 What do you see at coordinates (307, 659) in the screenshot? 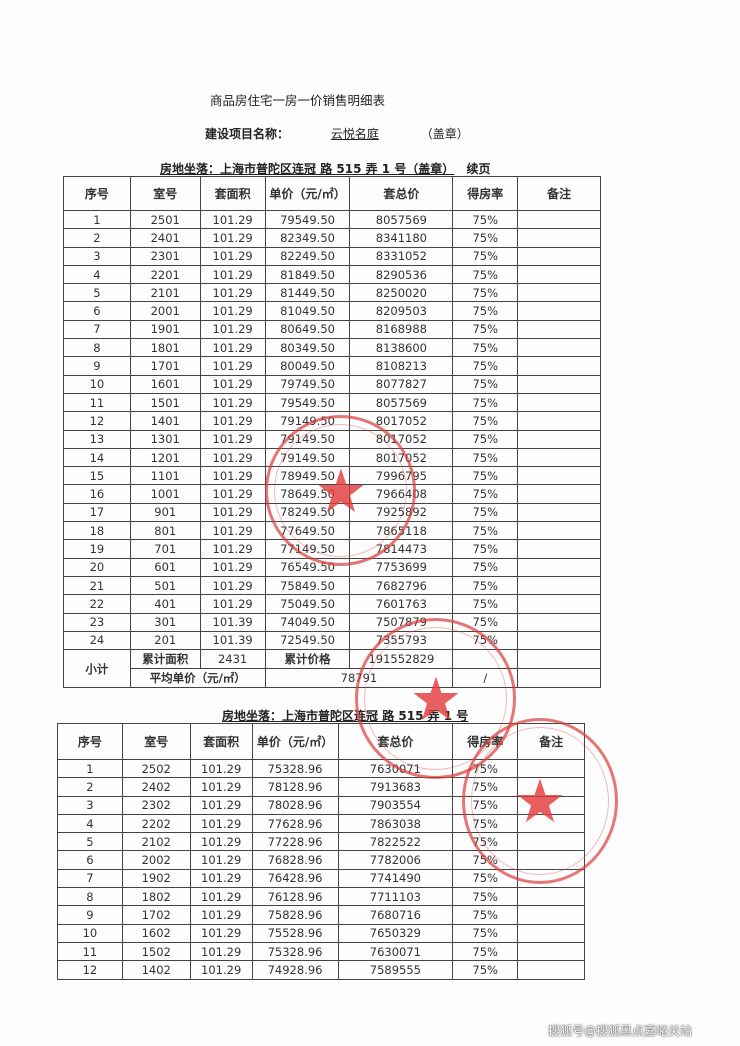
I see `price-label: 累计价格` at bounding box center [307, 659].